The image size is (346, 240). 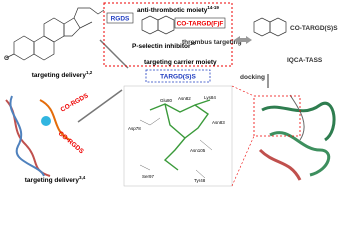 I want to click on annotation-text: P-selectin inhibitor, so click(x=161, y=46).